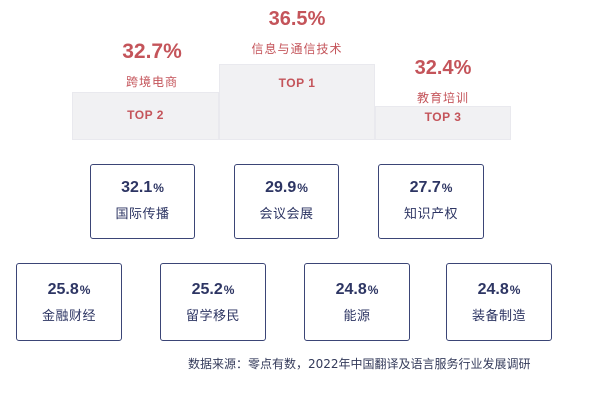  I want to click on category-name: 知识产权, so click(430, 214).